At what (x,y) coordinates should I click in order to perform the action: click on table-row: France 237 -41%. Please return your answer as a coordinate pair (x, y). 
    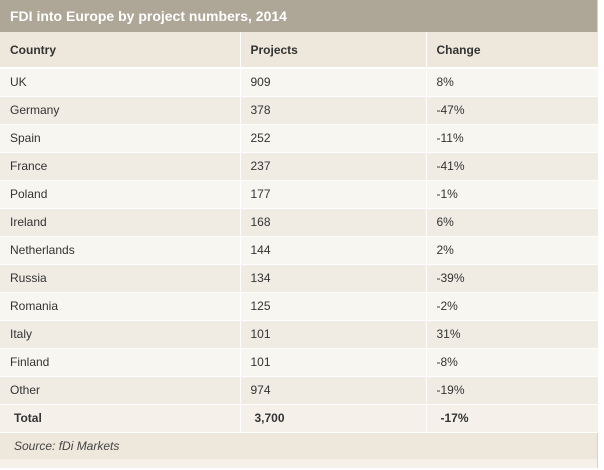
    Looking at the image, I should click on (299, 166).